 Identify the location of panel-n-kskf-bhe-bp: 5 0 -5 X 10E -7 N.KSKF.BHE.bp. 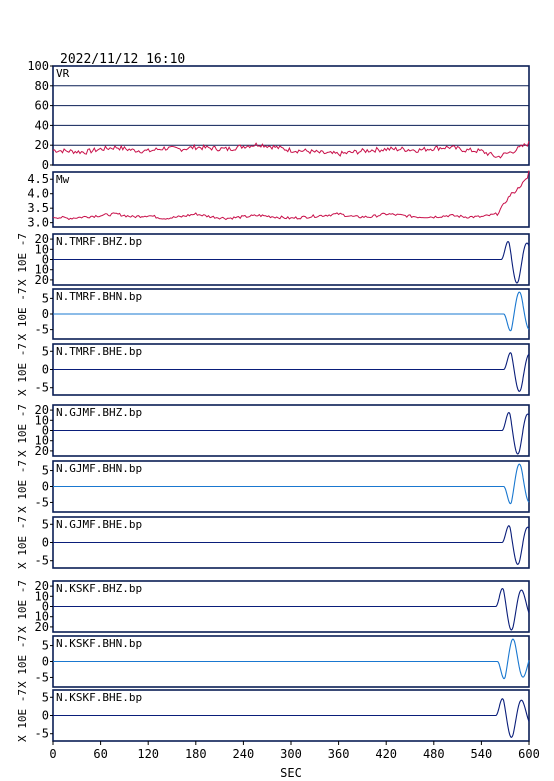
(273, 715).